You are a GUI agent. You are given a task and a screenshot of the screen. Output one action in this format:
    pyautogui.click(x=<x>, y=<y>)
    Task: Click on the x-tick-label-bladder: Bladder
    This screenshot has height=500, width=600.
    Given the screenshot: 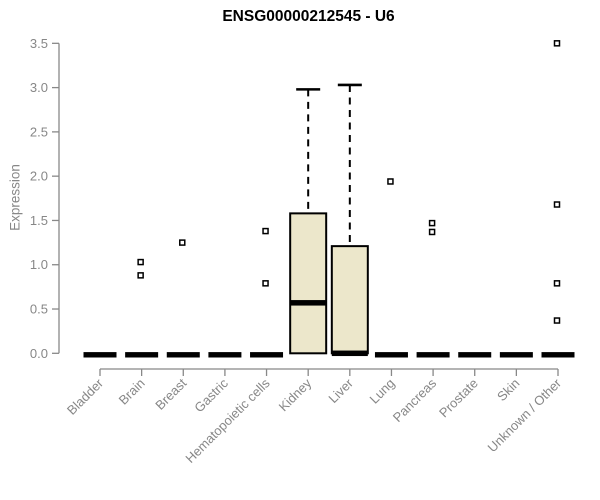 What is the action you would take?
    pyautogui.click(x=85, y=396)
    